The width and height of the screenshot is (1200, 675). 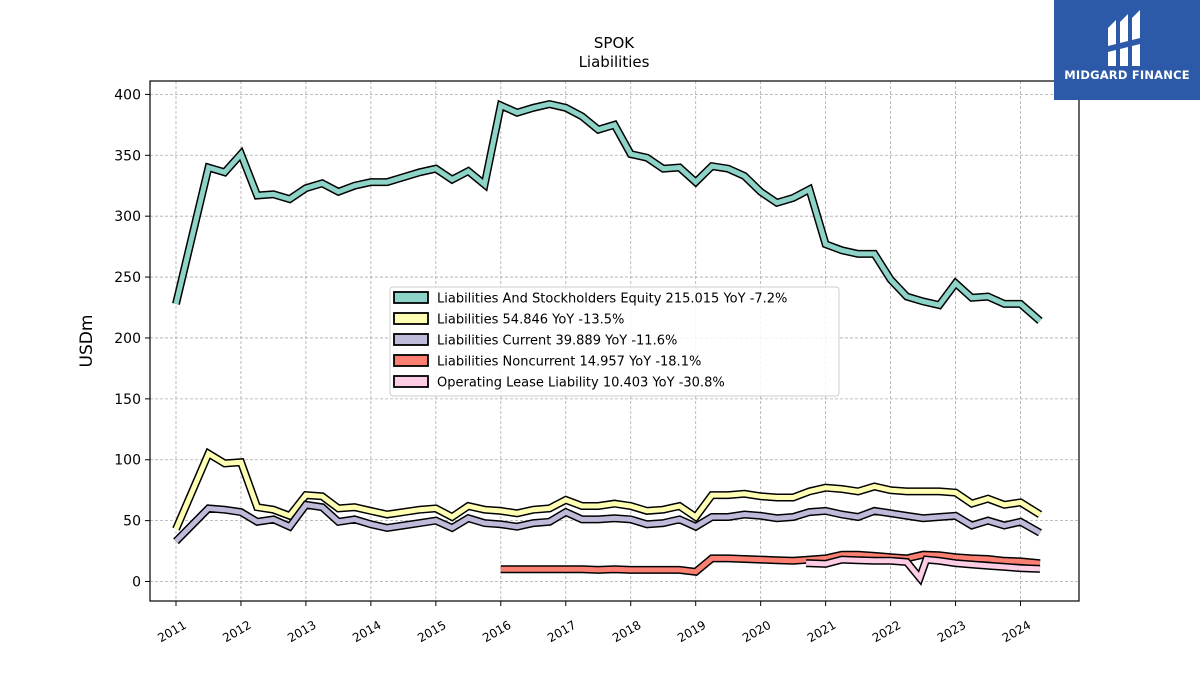 I want to click on x-tick-label: 2023, so click(x=951, y=631).